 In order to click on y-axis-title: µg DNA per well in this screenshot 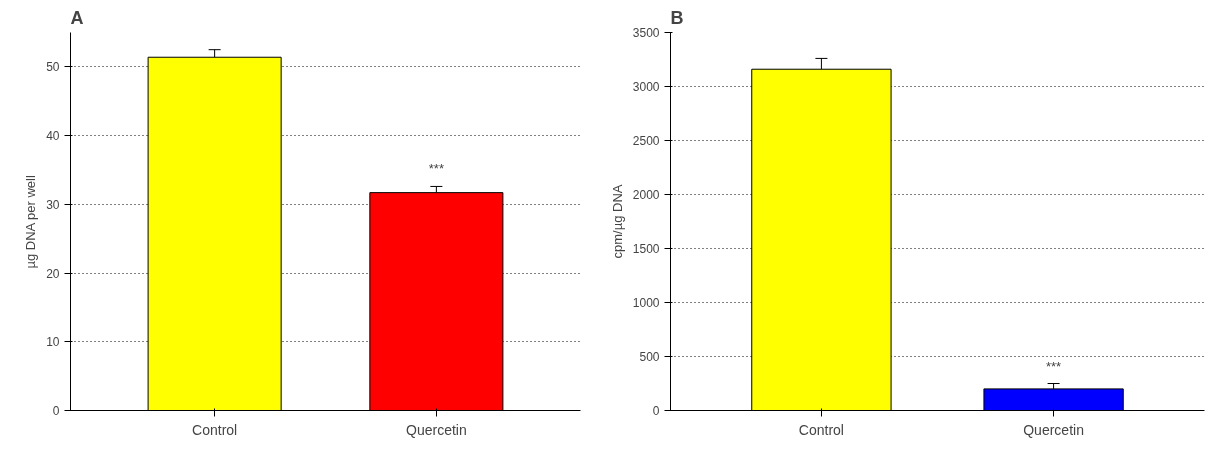, I will do `click(31, 222)`.